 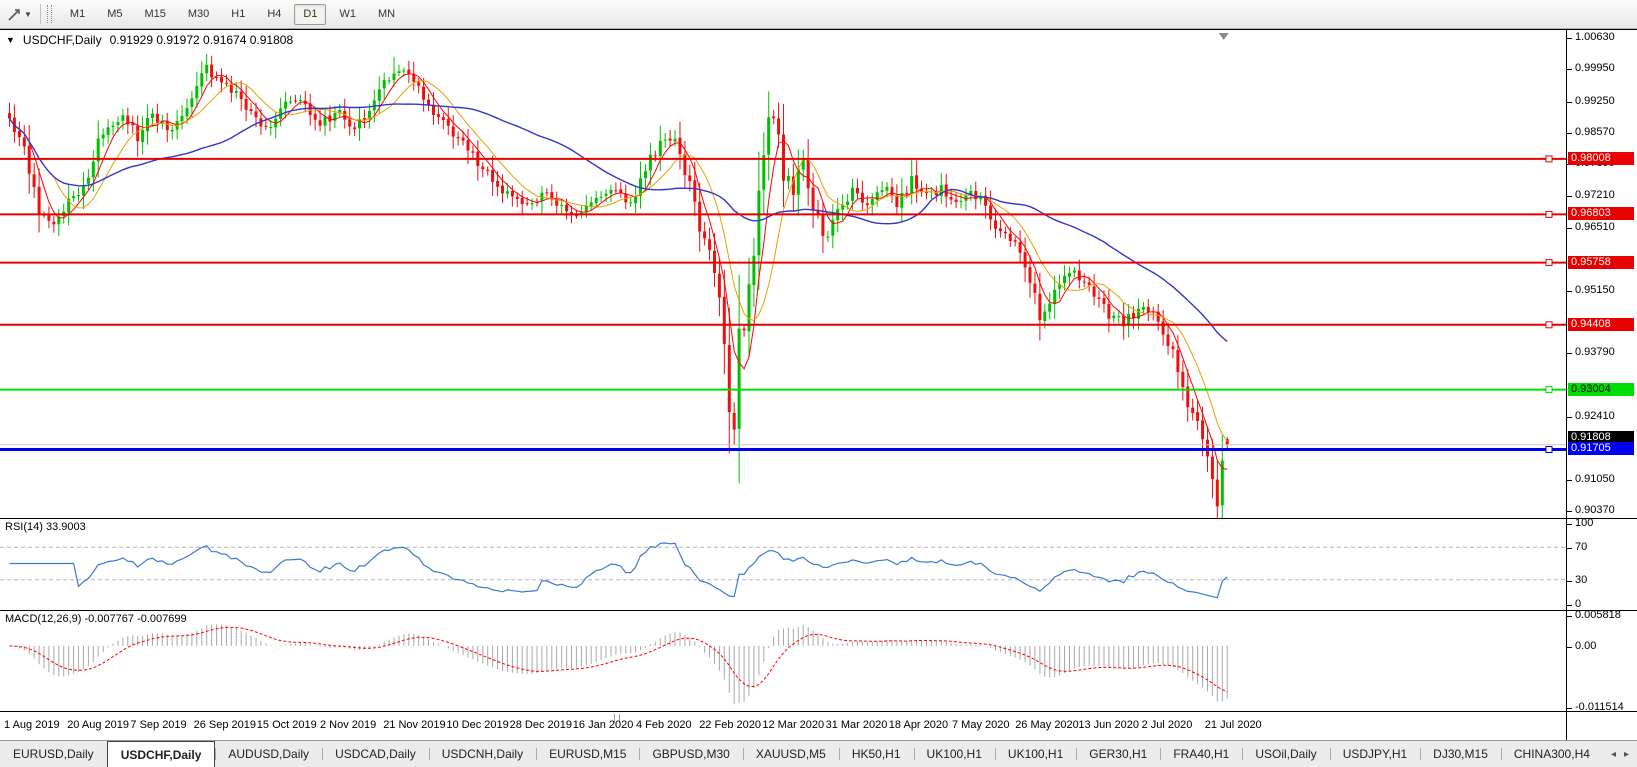 I want to click on toolbar-grip, so click(x=49, y=14).